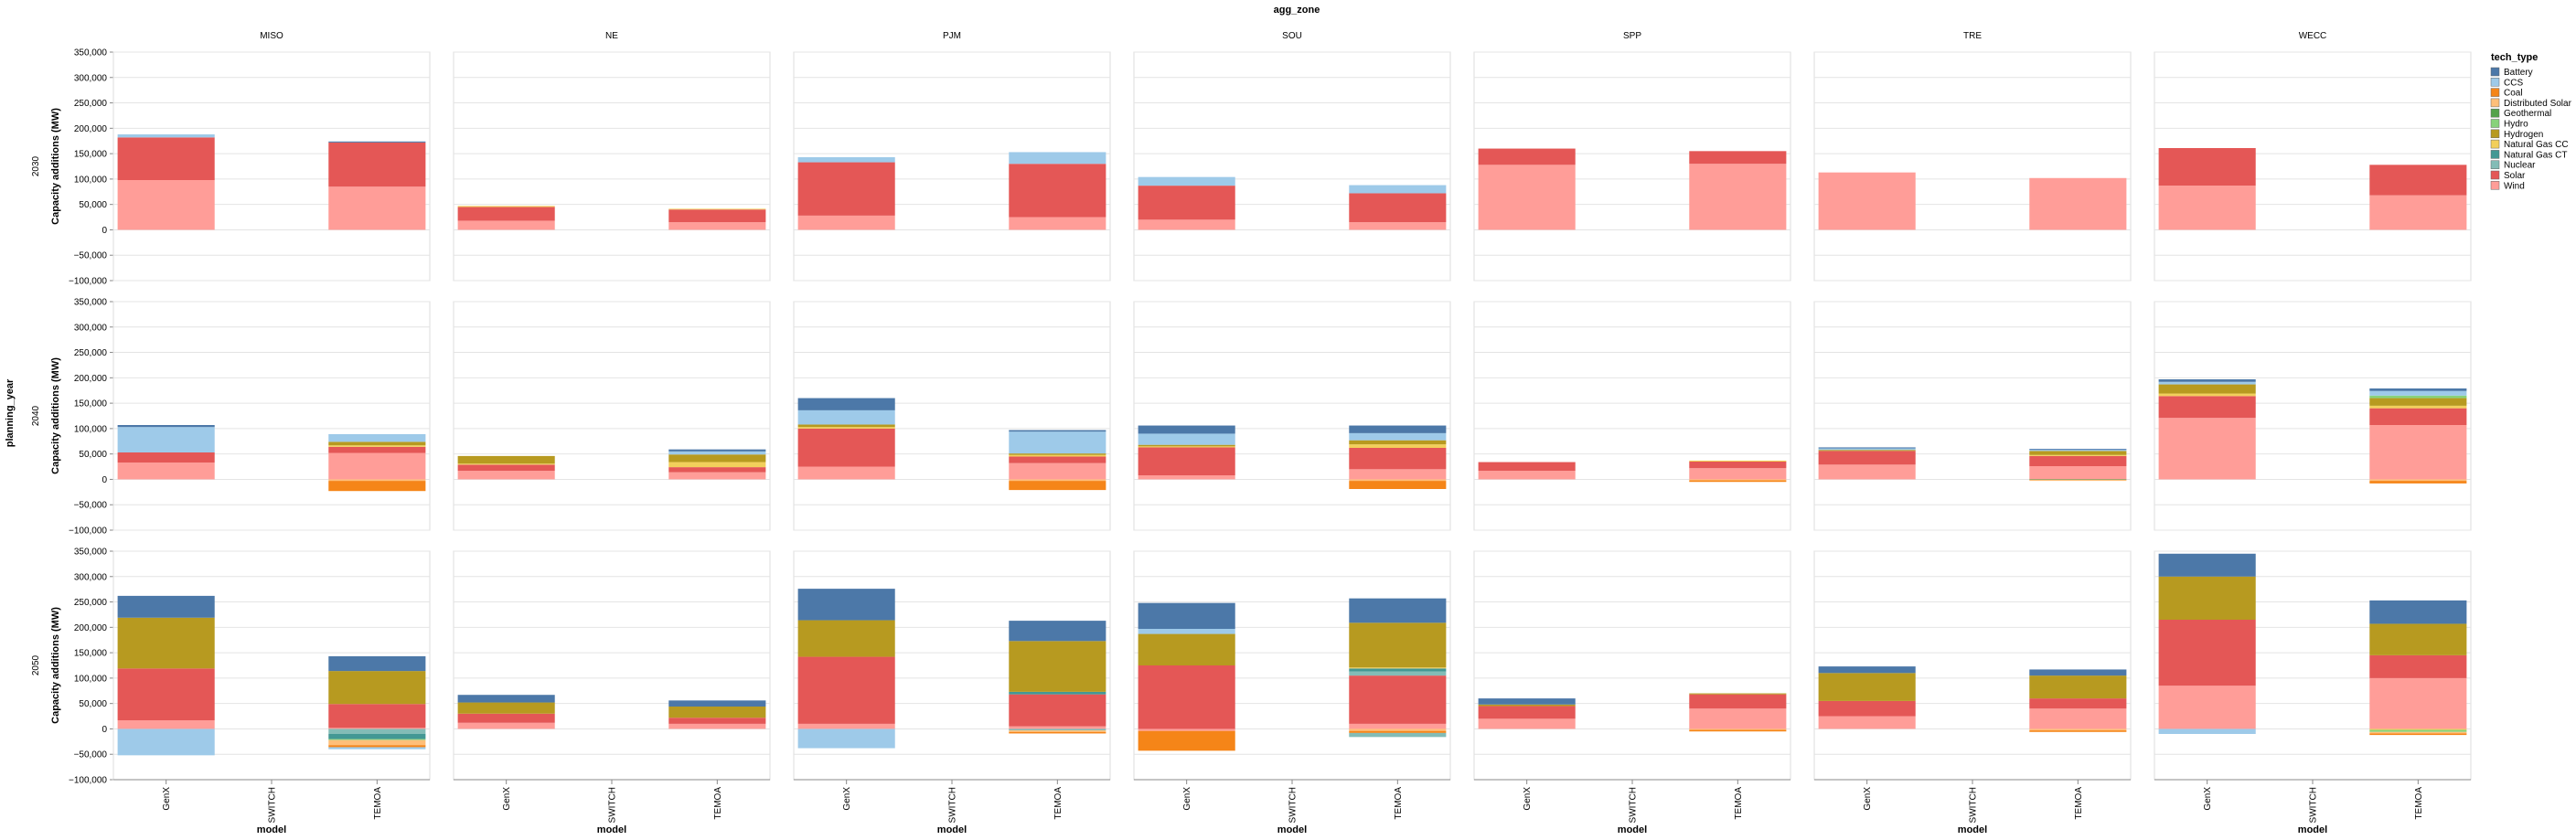  I want to click on y-tick-label: 0, so click(104, 231).